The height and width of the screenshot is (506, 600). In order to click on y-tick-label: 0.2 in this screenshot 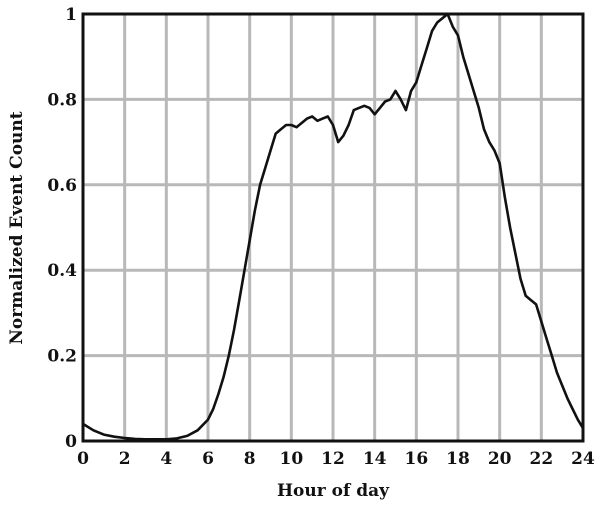, I will do `click(62, 357)`.